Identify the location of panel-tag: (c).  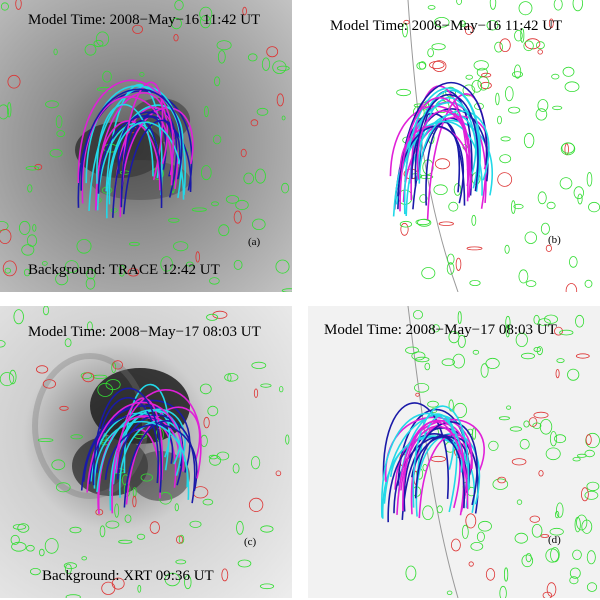
(250, 542).